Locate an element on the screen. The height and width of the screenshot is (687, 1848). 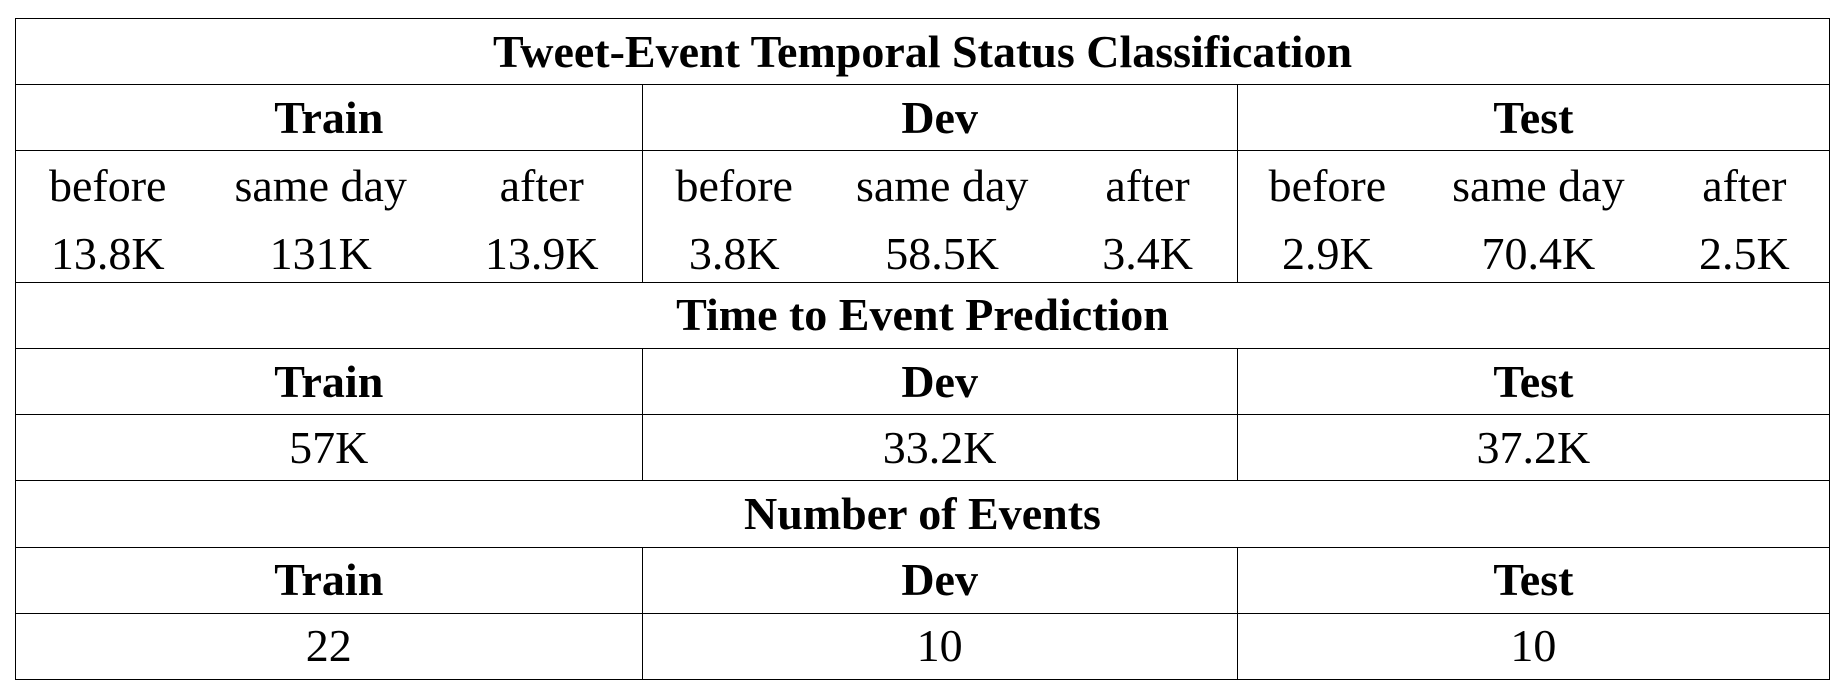
classification-cell-train-after: after 13.9K is located at coordinates (542, 216).